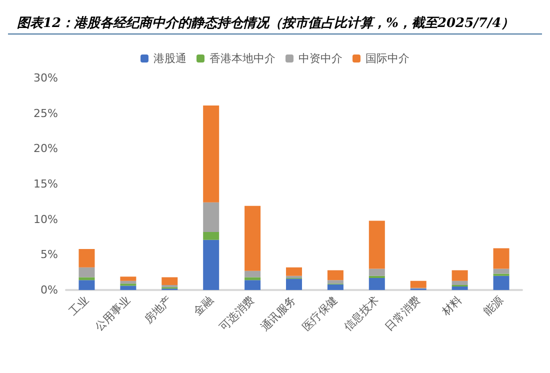 This screenshot has width=550, height=373. I want to click on x-tick-label: 房地产, so click(158, 309).